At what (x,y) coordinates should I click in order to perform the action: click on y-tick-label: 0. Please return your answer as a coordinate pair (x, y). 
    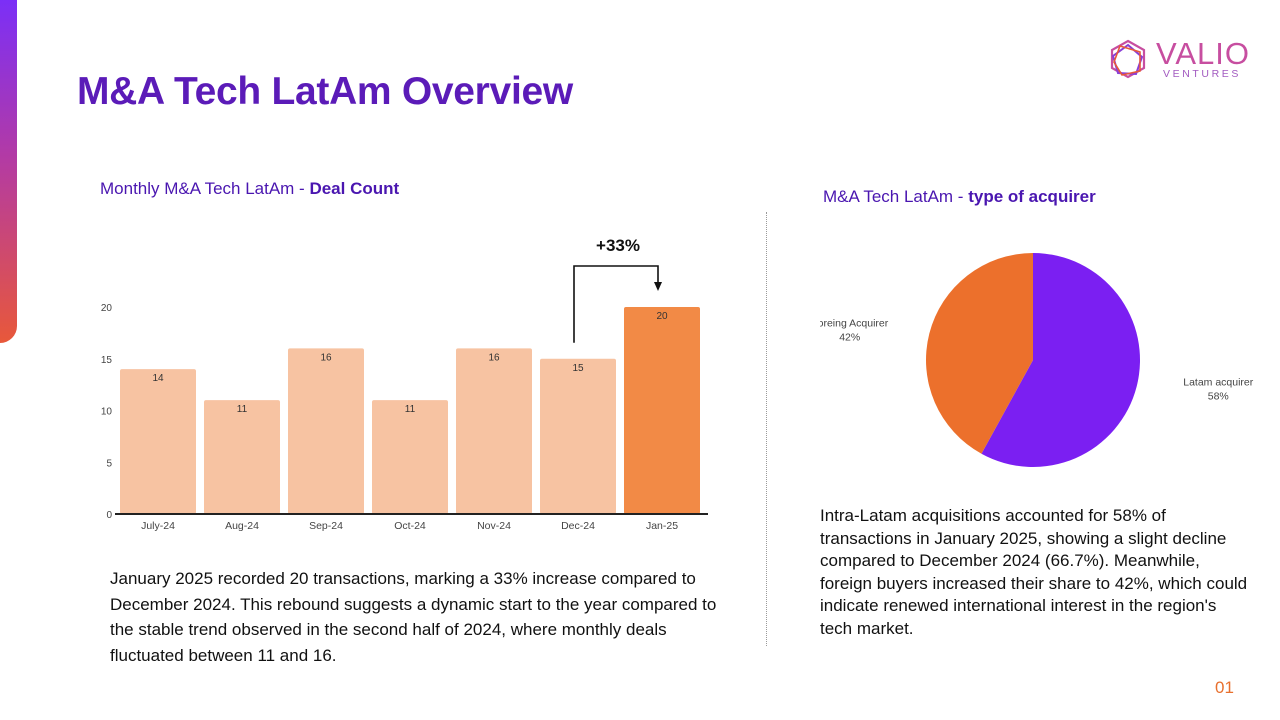
    Looking at the image, I should click on (109, 515).